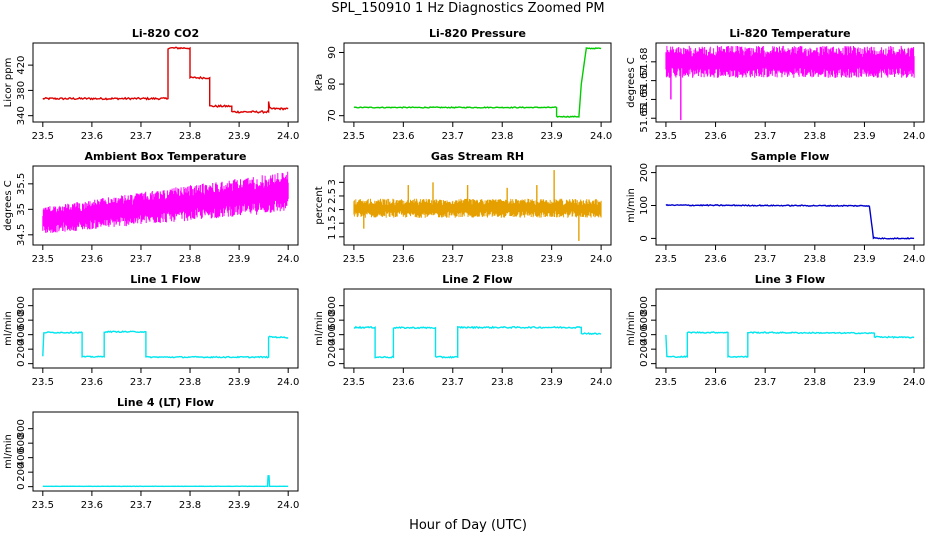 The width and height of the screenshot is (936, 540). I want to click on y-tick-label: 340, so click(21, 115).